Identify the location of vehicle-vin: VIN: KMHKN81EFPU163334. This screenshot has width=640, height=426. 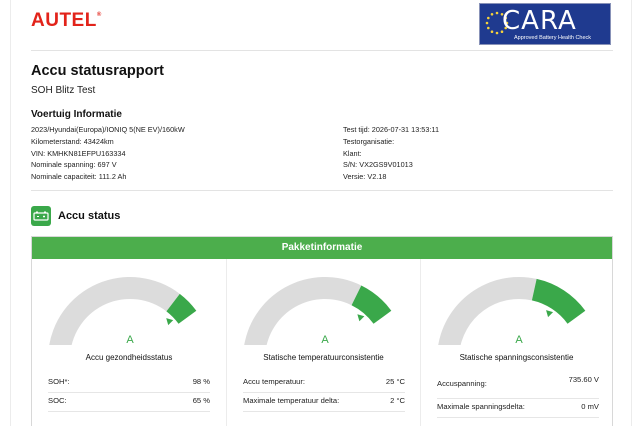
(78, 153).